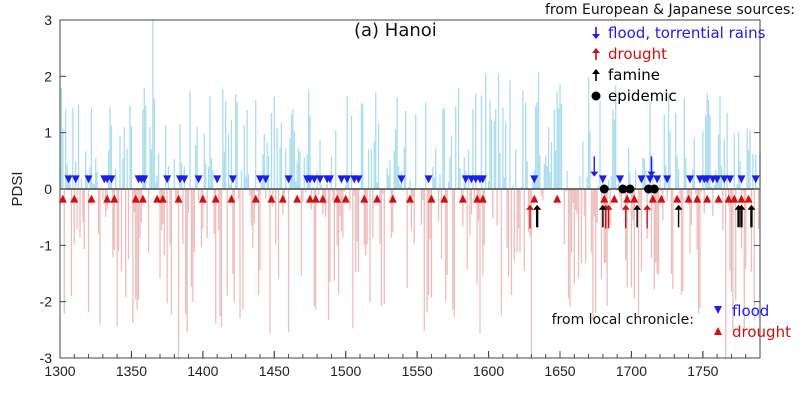 The width and height of the screenshot is (800, 400). Describe the element at coordinates (641, 192) in the screenshot. I see `european-japanese-markers` at that location.